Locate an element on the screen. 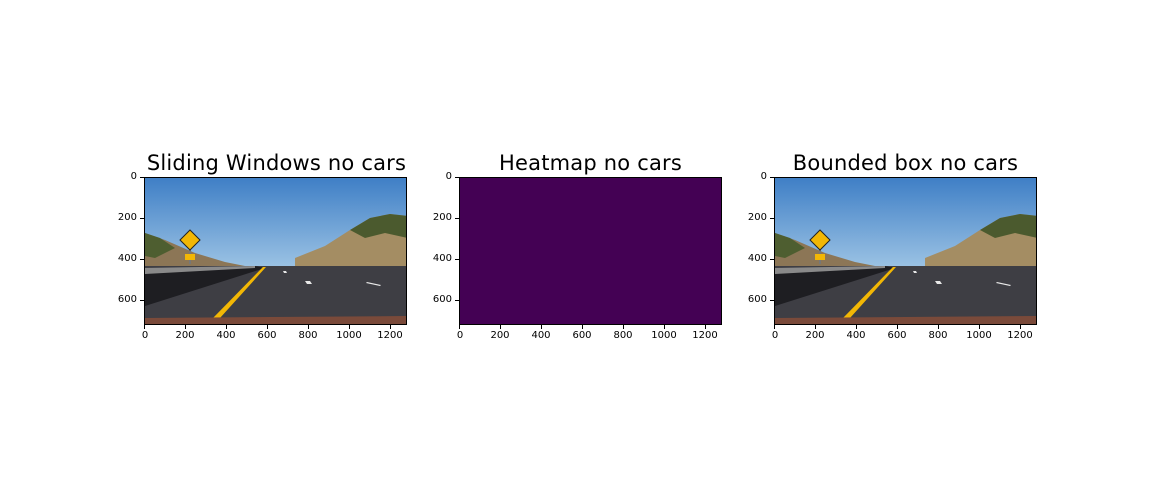 Image resolution: width=1152 pixels, height=504 pixels. panel-title: Sliding Windows no cars is located at coordinates (276, 163).